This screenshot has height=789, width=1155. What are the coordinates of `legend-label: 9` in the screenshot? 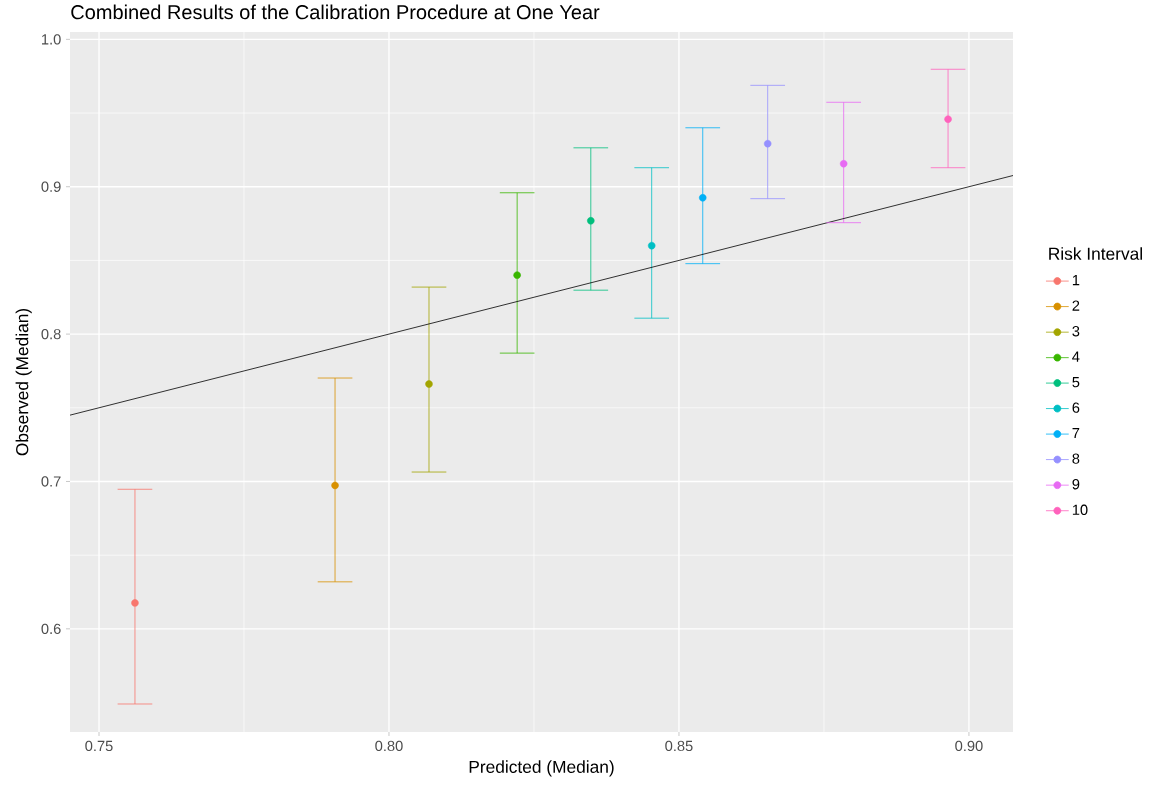 It's located at (1076, 484).